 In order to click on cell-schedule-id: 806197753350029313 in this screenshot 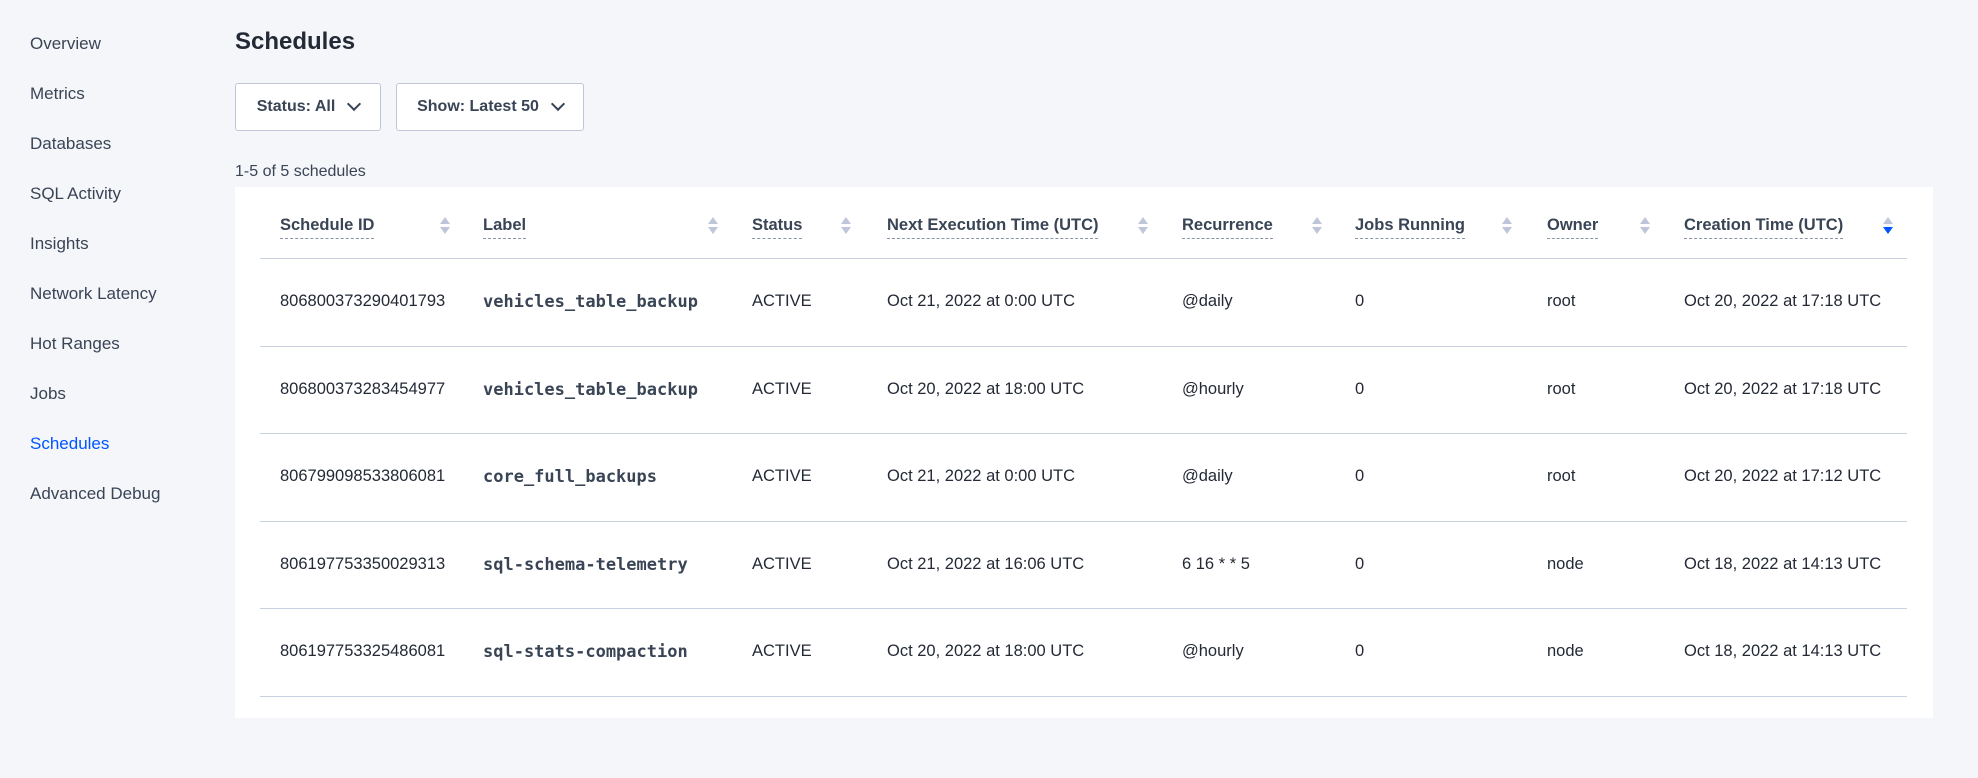, I will do `click(363, 563)`.